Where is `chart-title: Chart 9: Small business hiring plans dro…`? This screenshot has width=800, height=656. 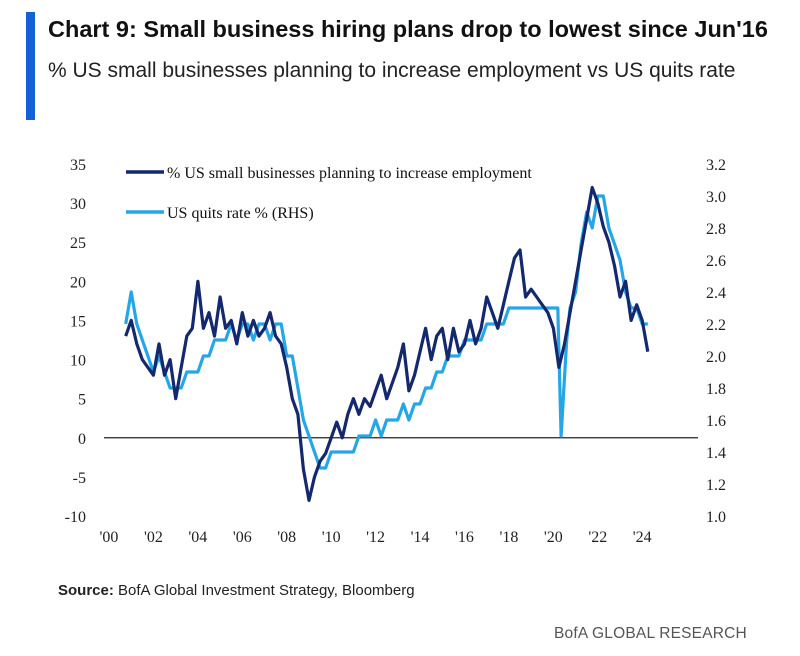 chart-title: Chart 9: Small business hiring plans dro… is located at coordinates (408, 29).